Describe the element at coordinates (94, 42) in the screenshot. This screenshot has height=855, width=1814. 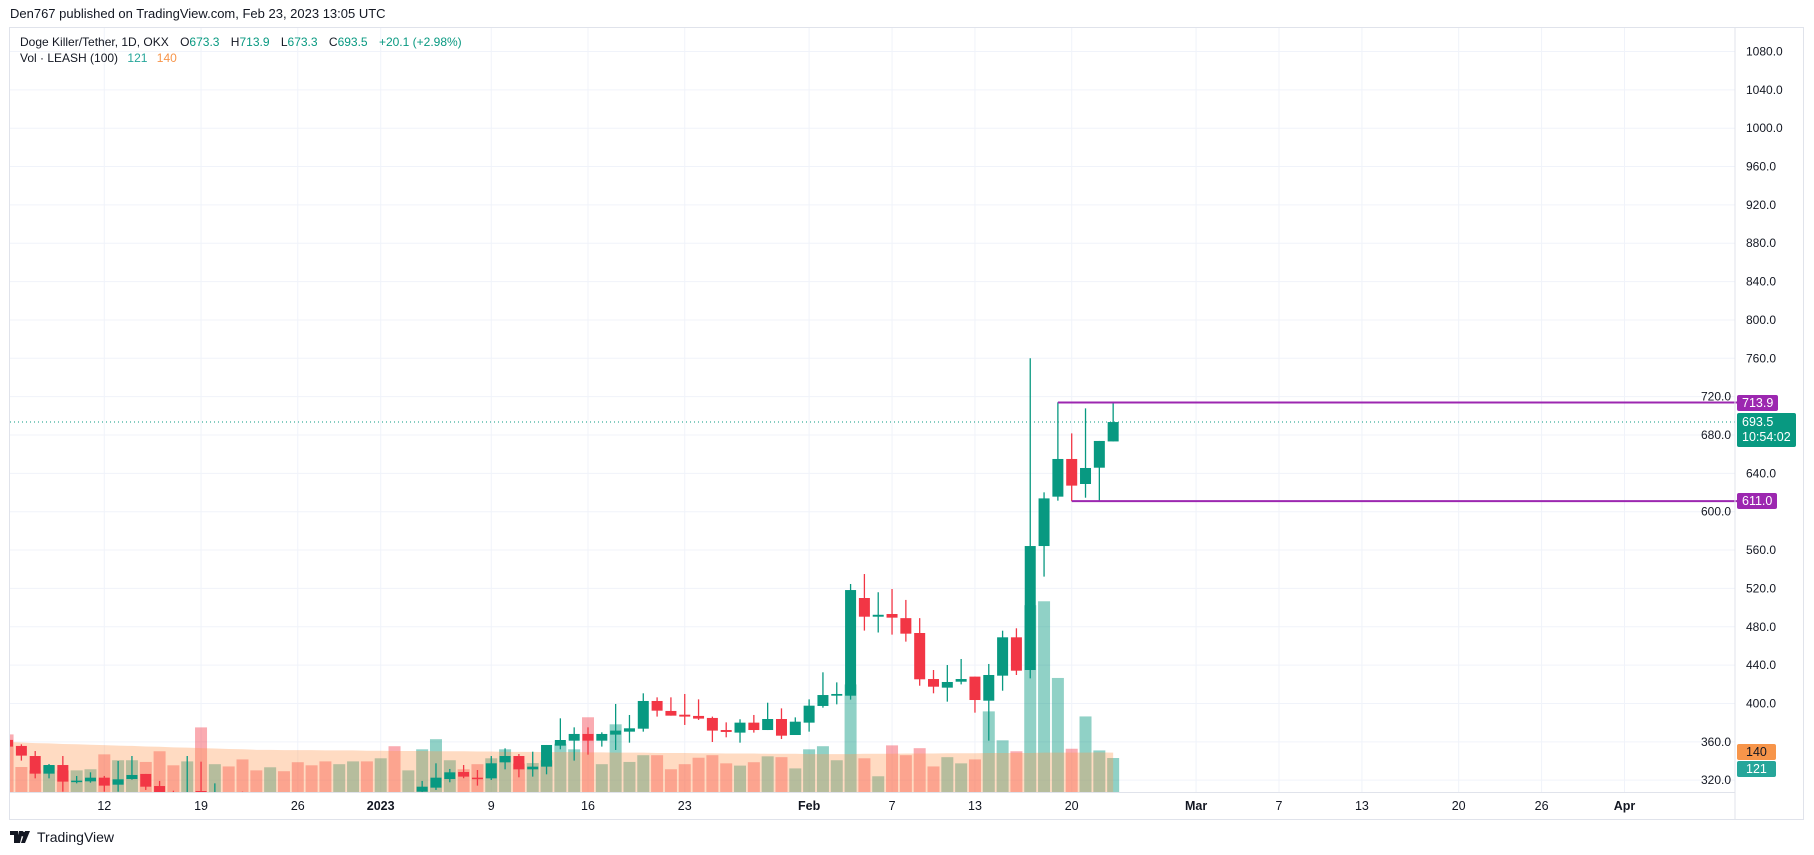
I see `symbol-name: Doge Killer/Tether, 1D, OKX` at that location.